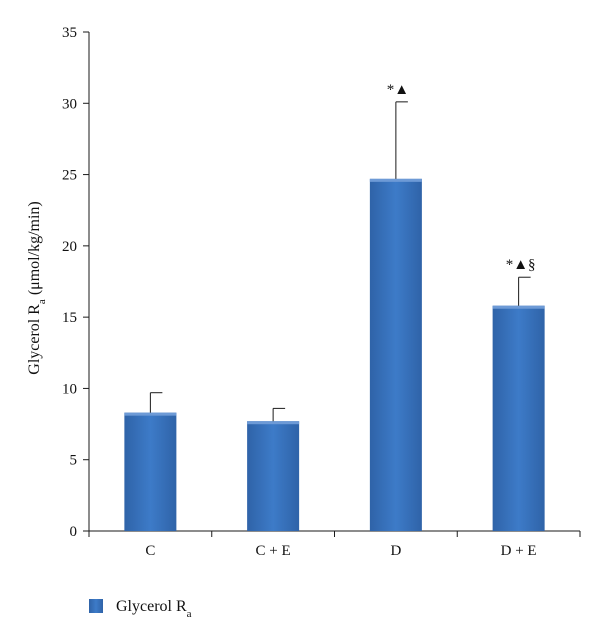 This screenshot has height=642, width=600. Describe the element at coordinates (69, 247) in the screenshot. I see `y-tick-label: 20` at that location.